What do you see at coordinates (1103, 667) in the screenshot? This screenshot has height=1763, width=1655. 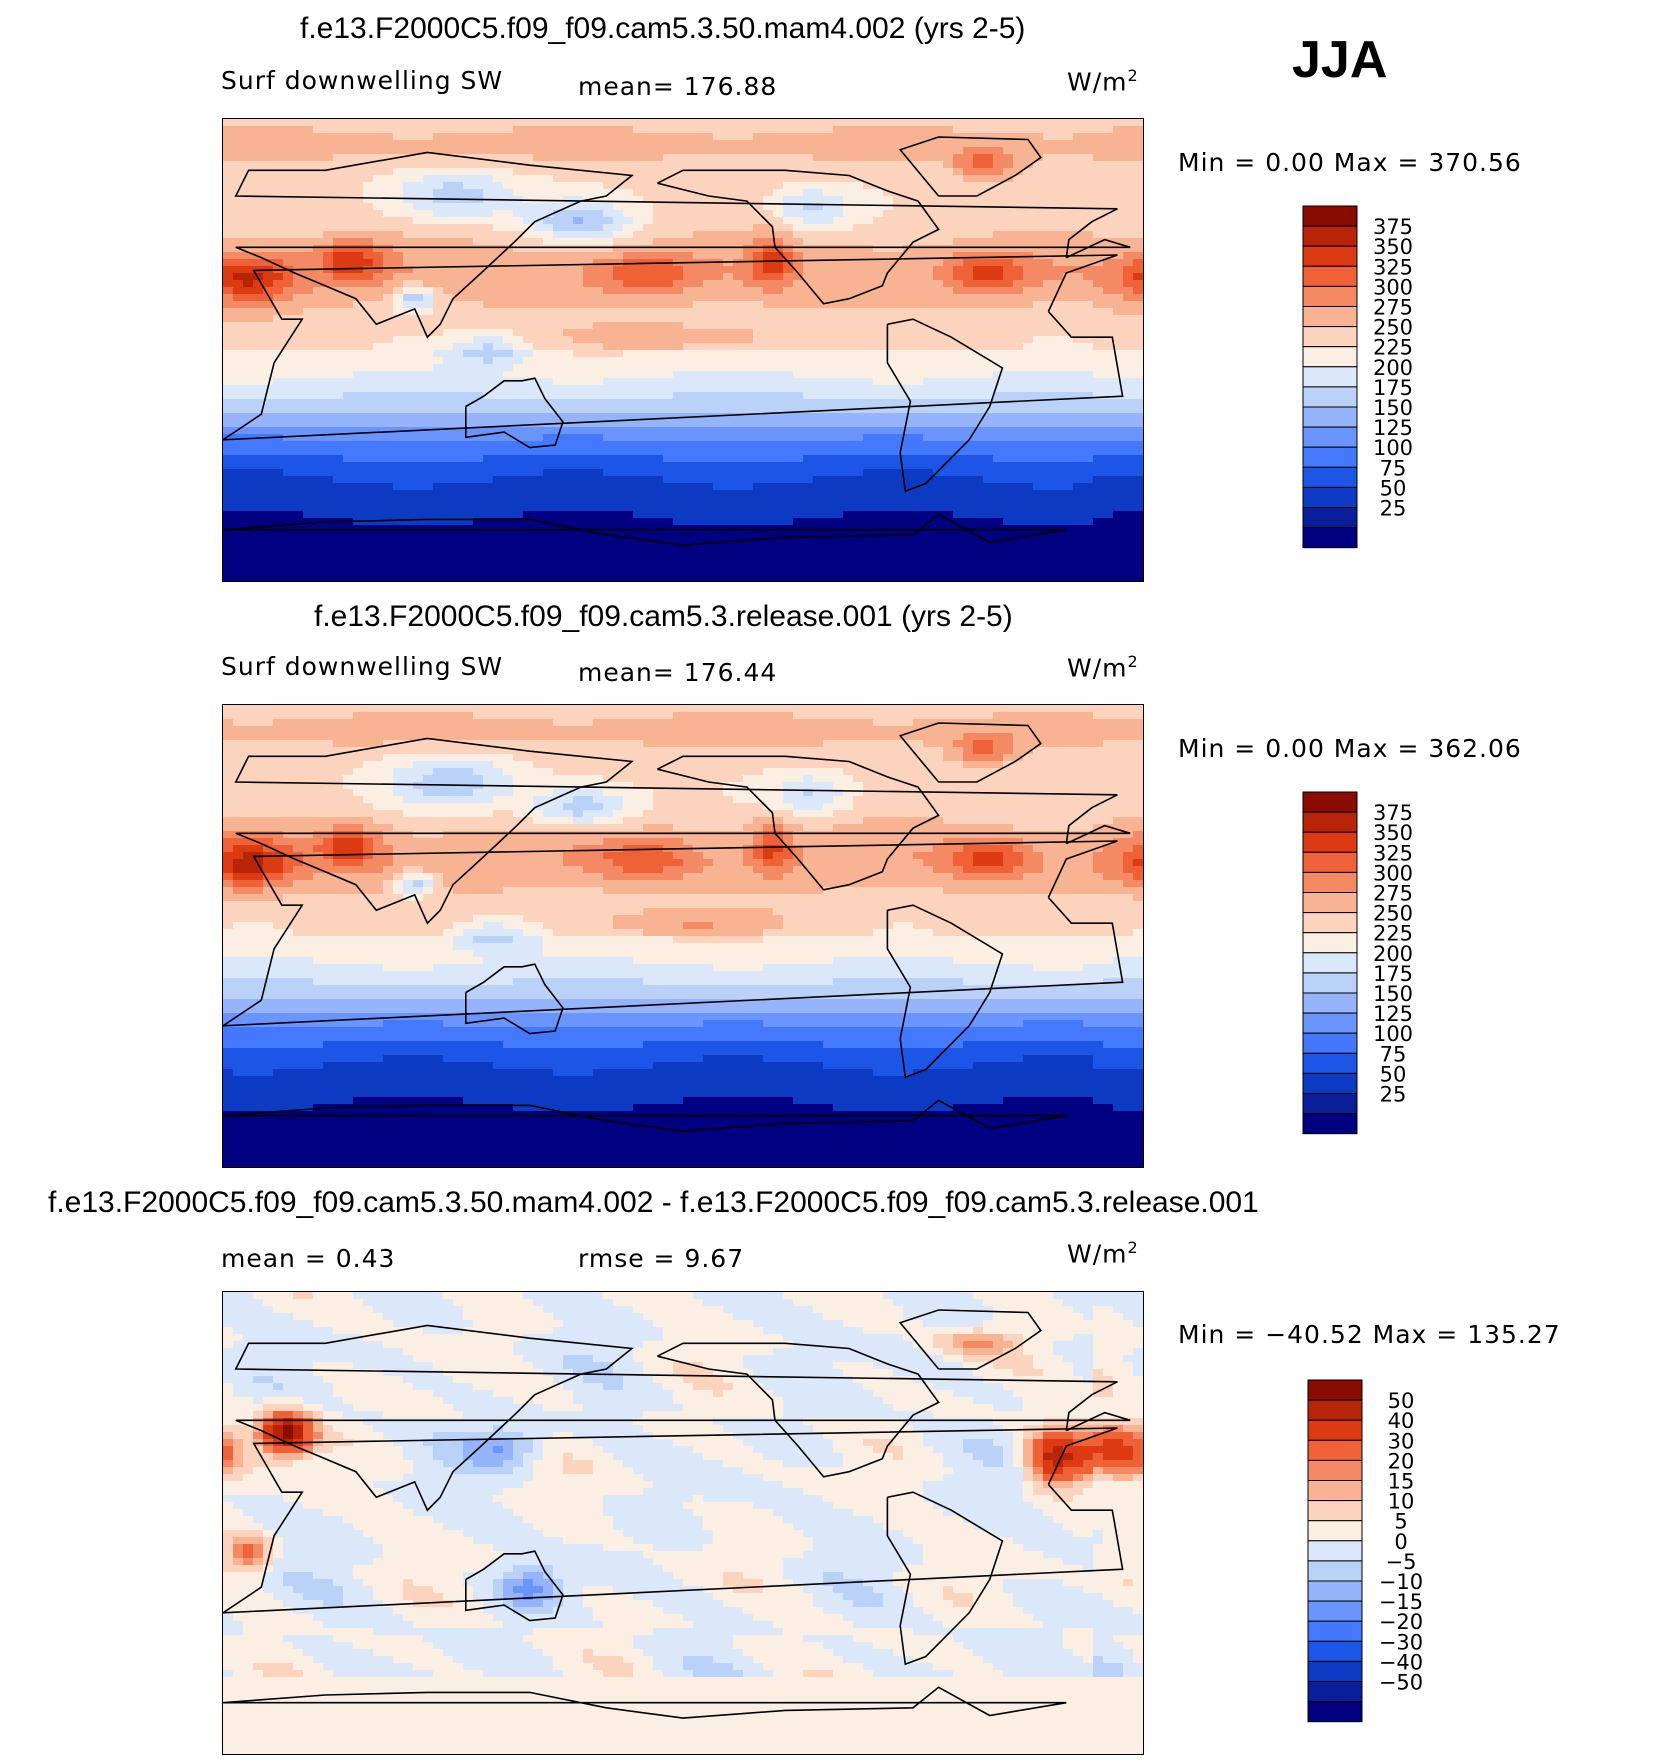 I see `panel-2-units: W/m2` at bounding box center [1103, 667].